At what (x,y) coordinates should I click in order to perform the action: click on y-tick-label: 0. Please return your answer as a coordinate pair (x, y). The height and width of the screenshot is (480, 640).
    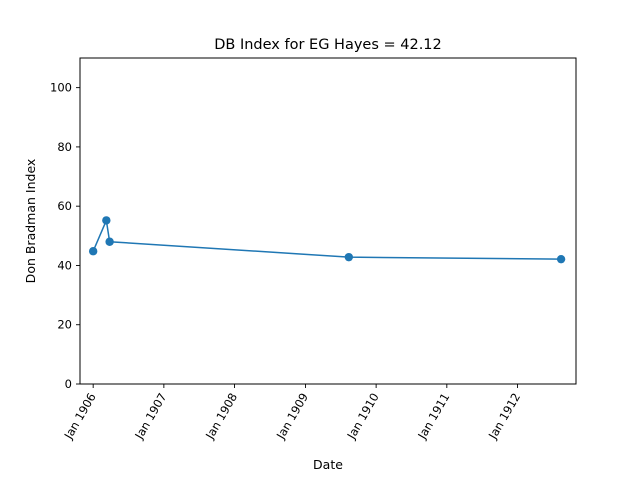
    Looking at the image, I should click on (68, 384).